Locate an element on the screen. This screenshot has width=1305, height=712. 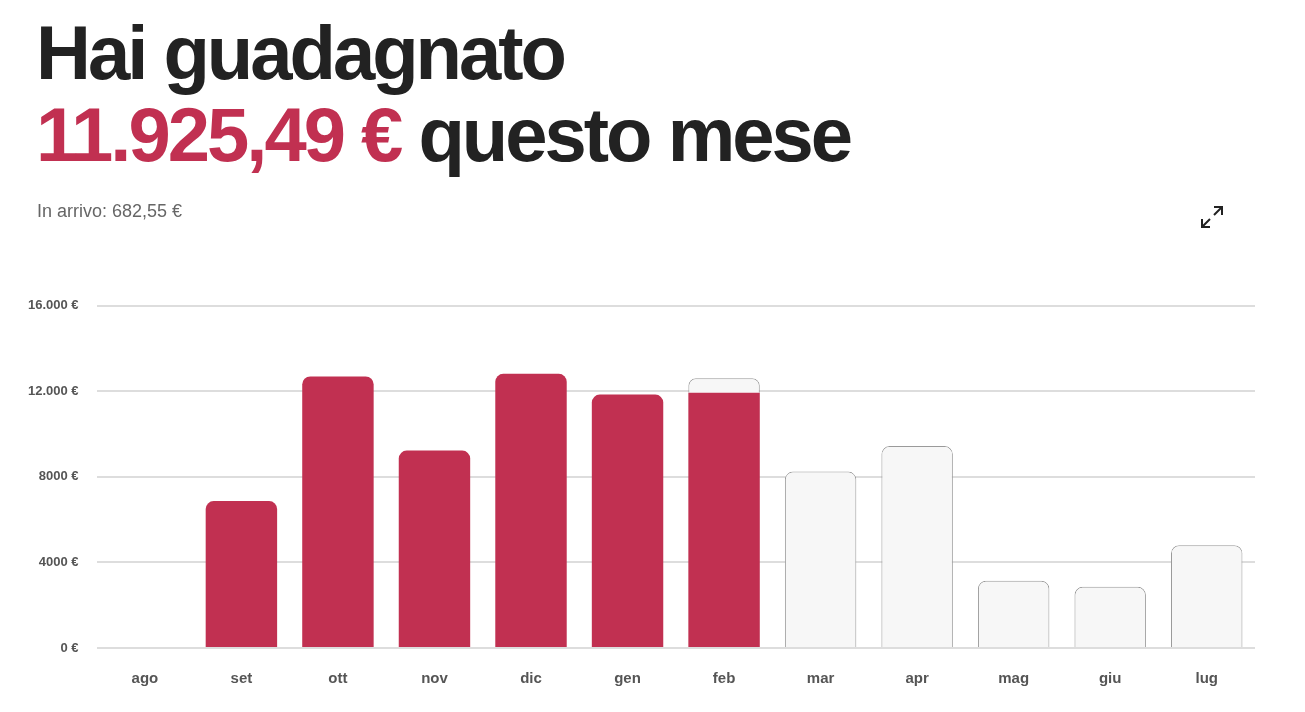
x-tick-label: mag is located at coordinates (1014, 678).